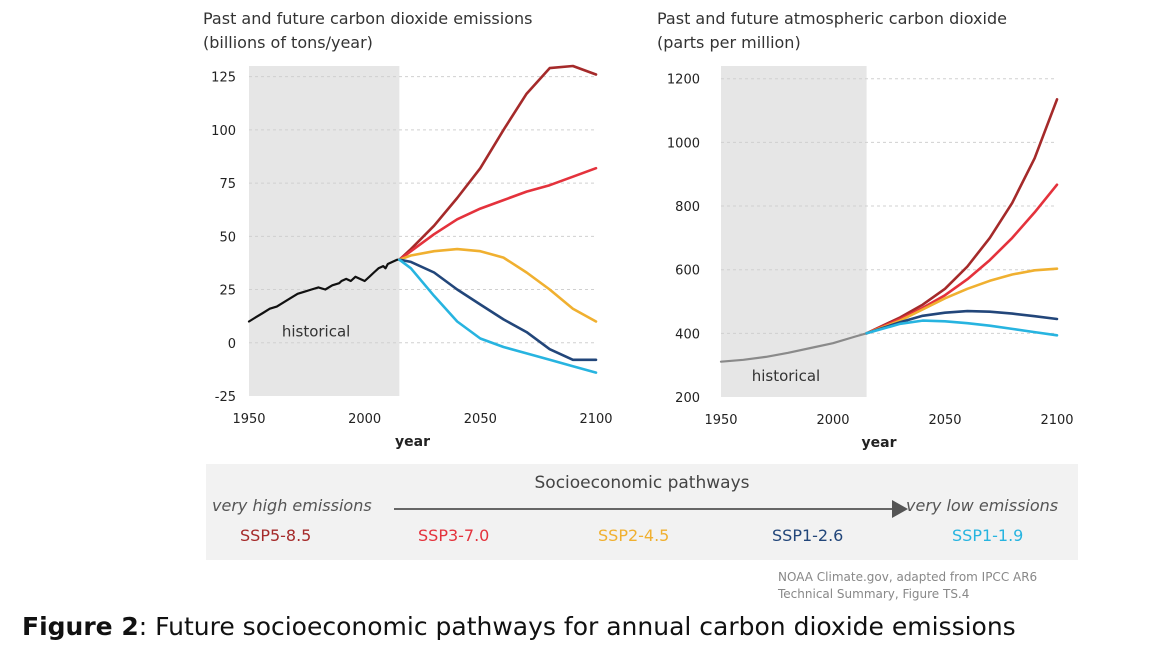  I want to click on c1-xtick-label: 2000, so click(364, 419).